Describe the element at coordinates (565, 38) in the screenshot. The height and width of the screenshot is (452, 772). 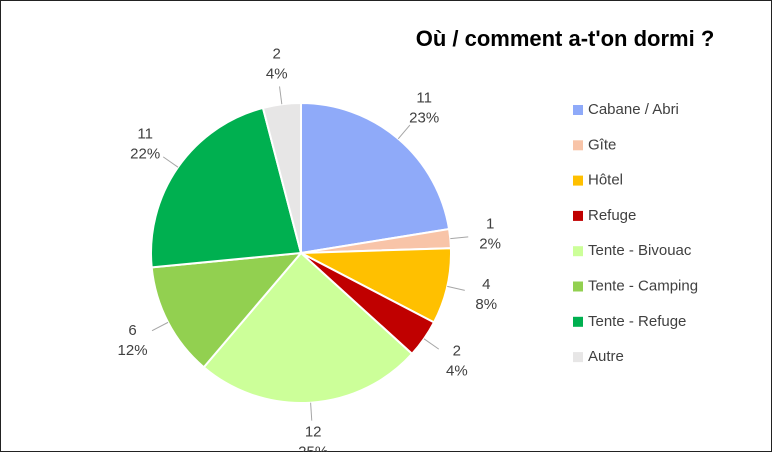
I see `chart-title: Où / comment a-t'on dormi ?` at that location.